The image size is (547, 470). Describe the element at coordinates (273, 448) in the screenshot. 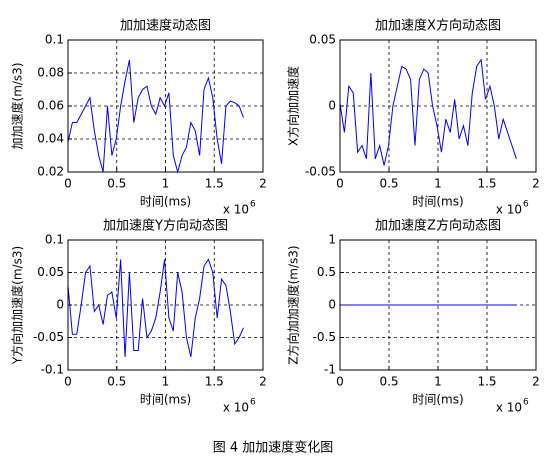

I see `figure-caption: 图 4 加加速度变化图` at that location.